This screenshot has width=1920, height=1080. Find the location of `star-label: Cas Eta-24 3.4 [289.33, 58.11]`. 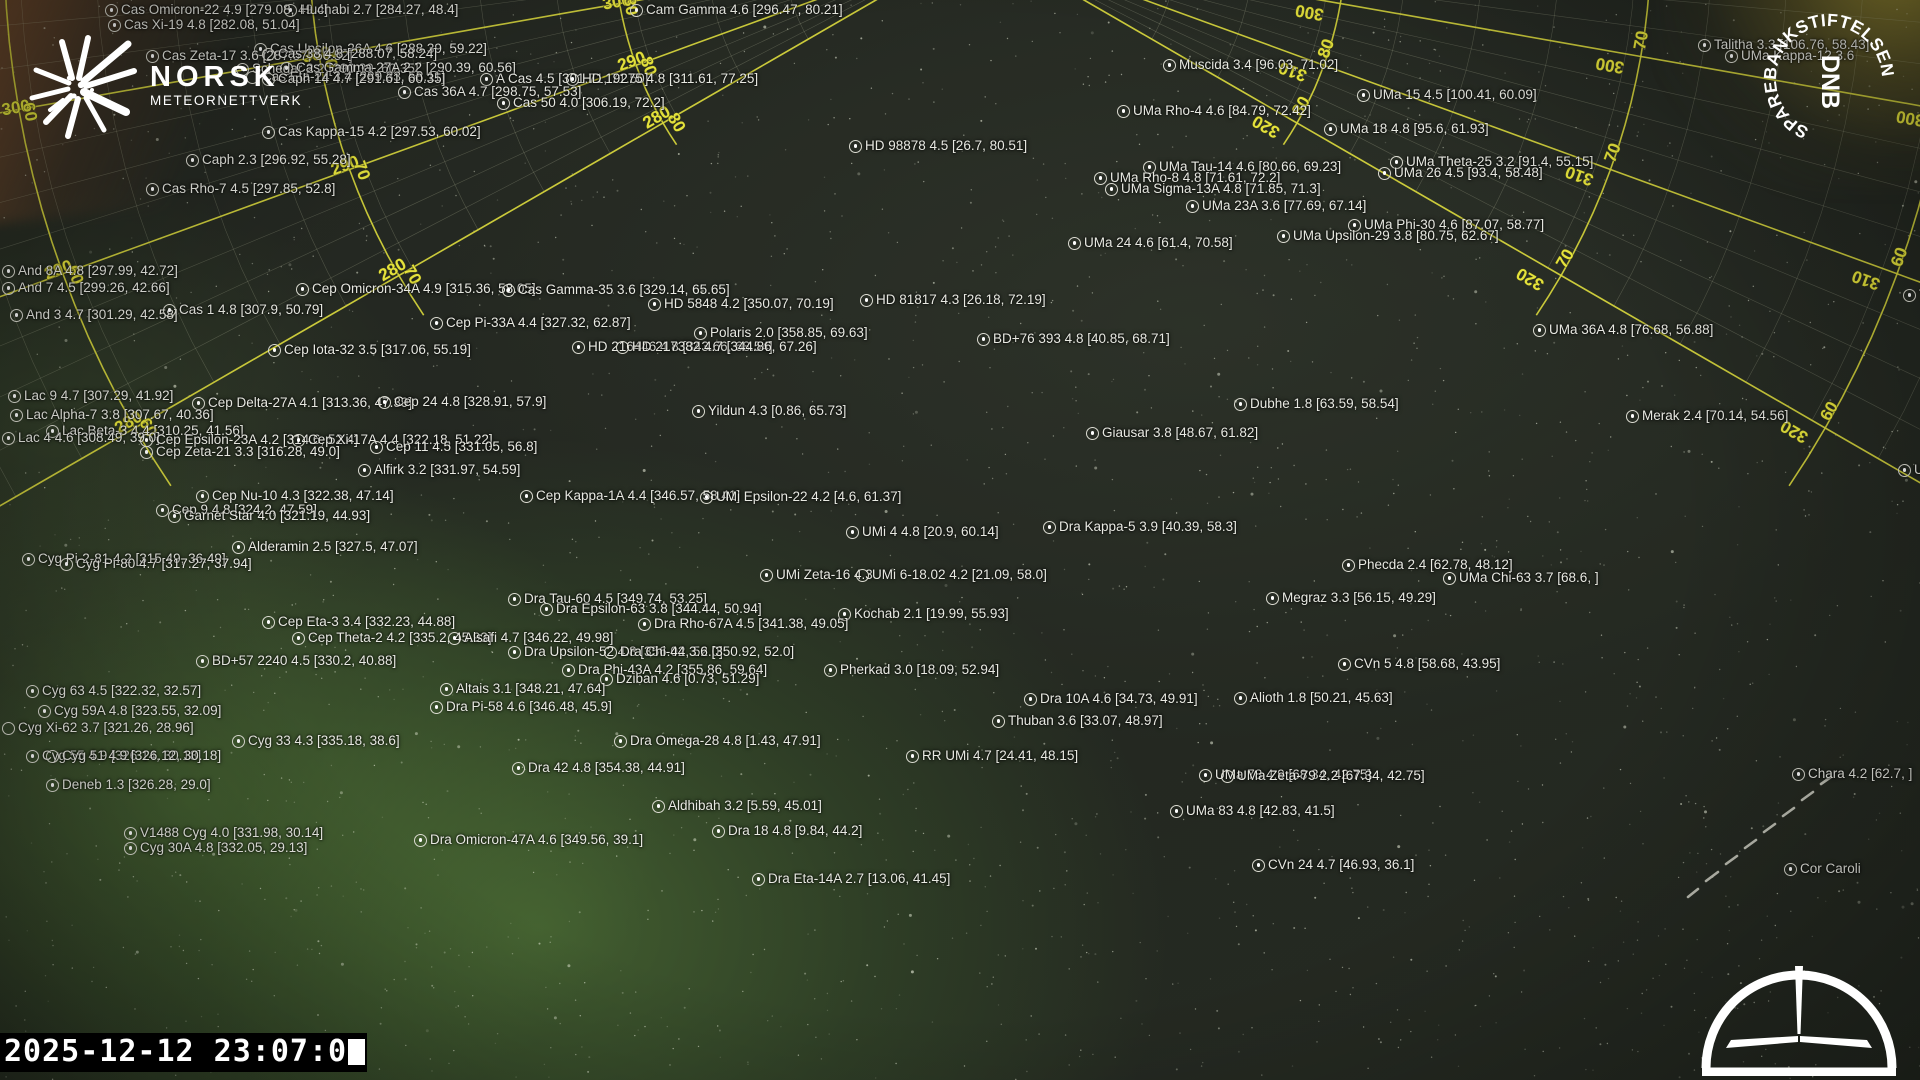

star-label: Cas Eta-24 3.4 [289.33, 58.11] is located at coordinates (345, 77).